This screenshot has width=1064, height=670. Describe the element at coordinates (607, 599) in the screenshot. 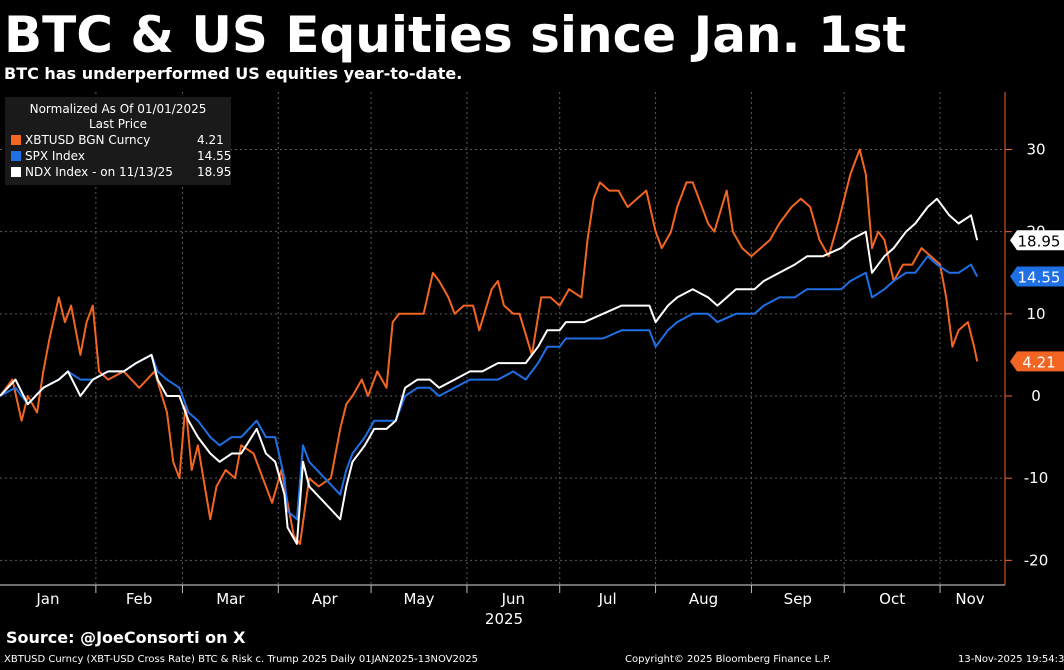

I see `x-tick-label: Jul` at that location.